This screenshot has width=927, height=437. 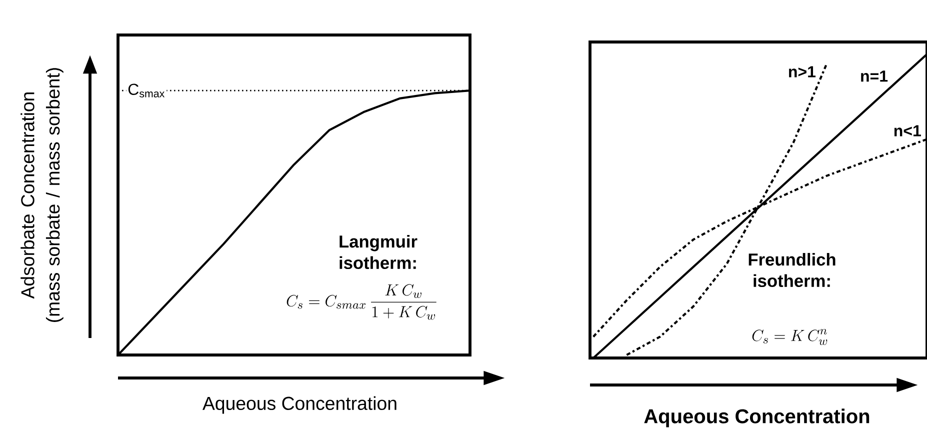 I want to click on ref-line-label: C$_{smax}$, so click(x=146, y=91).